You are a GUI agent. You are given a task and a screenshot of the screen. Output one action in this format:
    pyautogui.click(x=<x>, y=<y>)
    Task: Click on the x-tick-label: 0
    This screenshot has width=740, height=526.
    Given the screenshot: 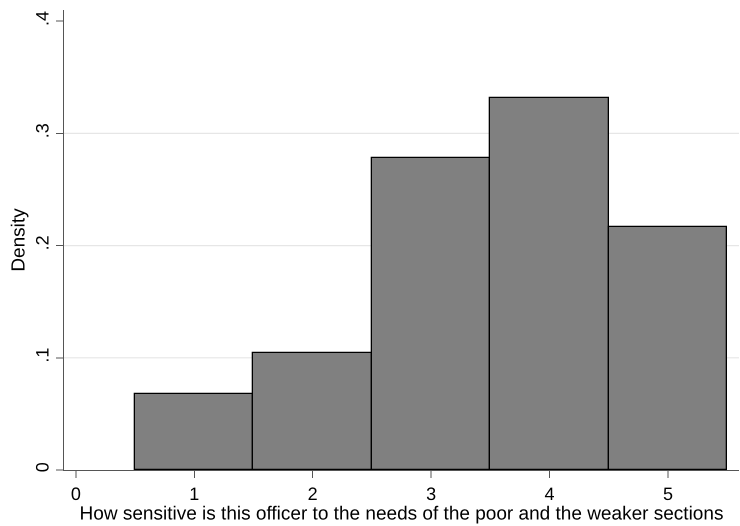 What is the action you would take?
    pyautogui.click(x=75, y=494)
    